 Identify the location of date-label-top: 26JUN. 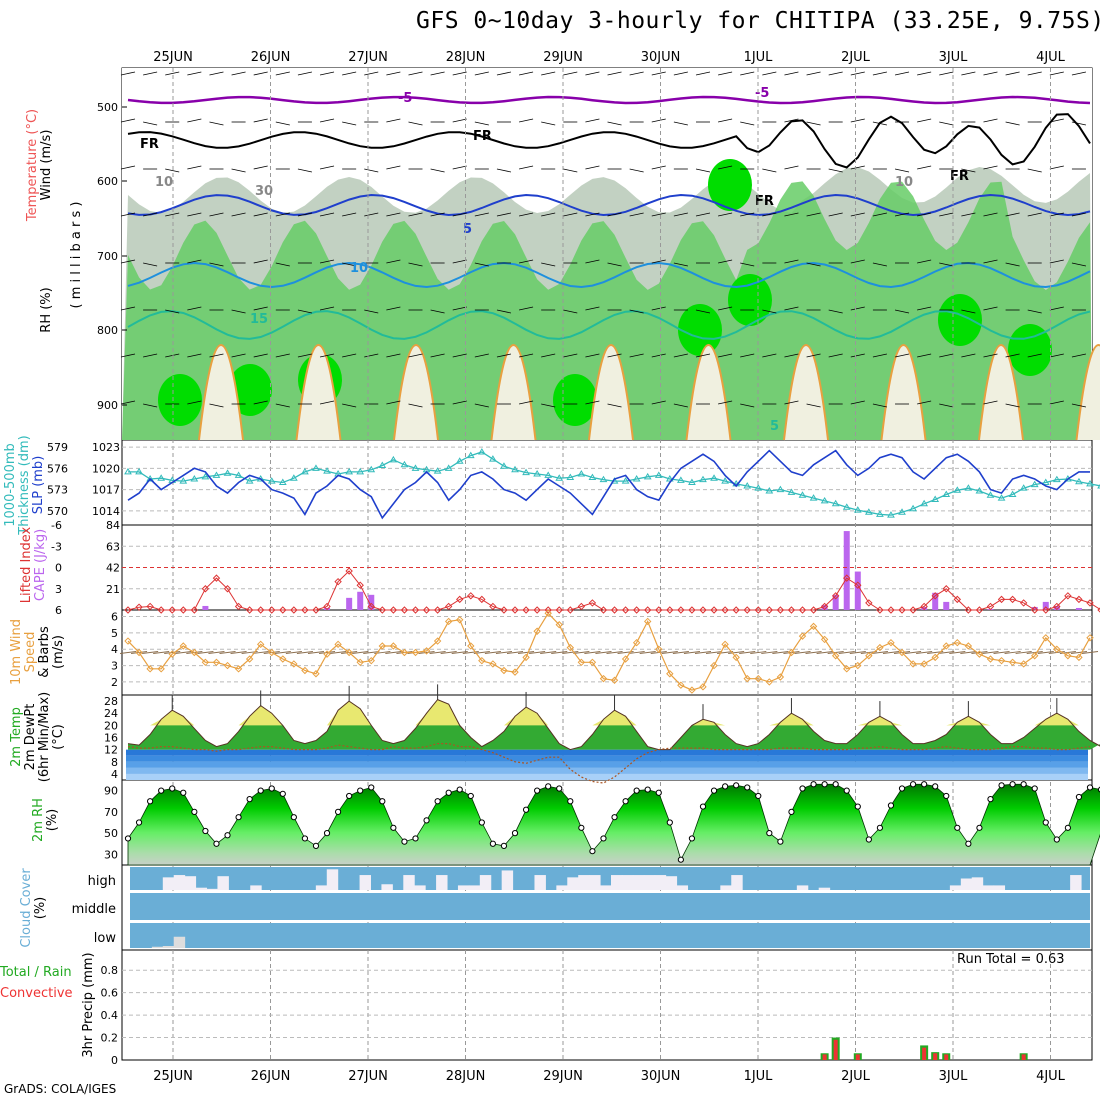
(271, 57).